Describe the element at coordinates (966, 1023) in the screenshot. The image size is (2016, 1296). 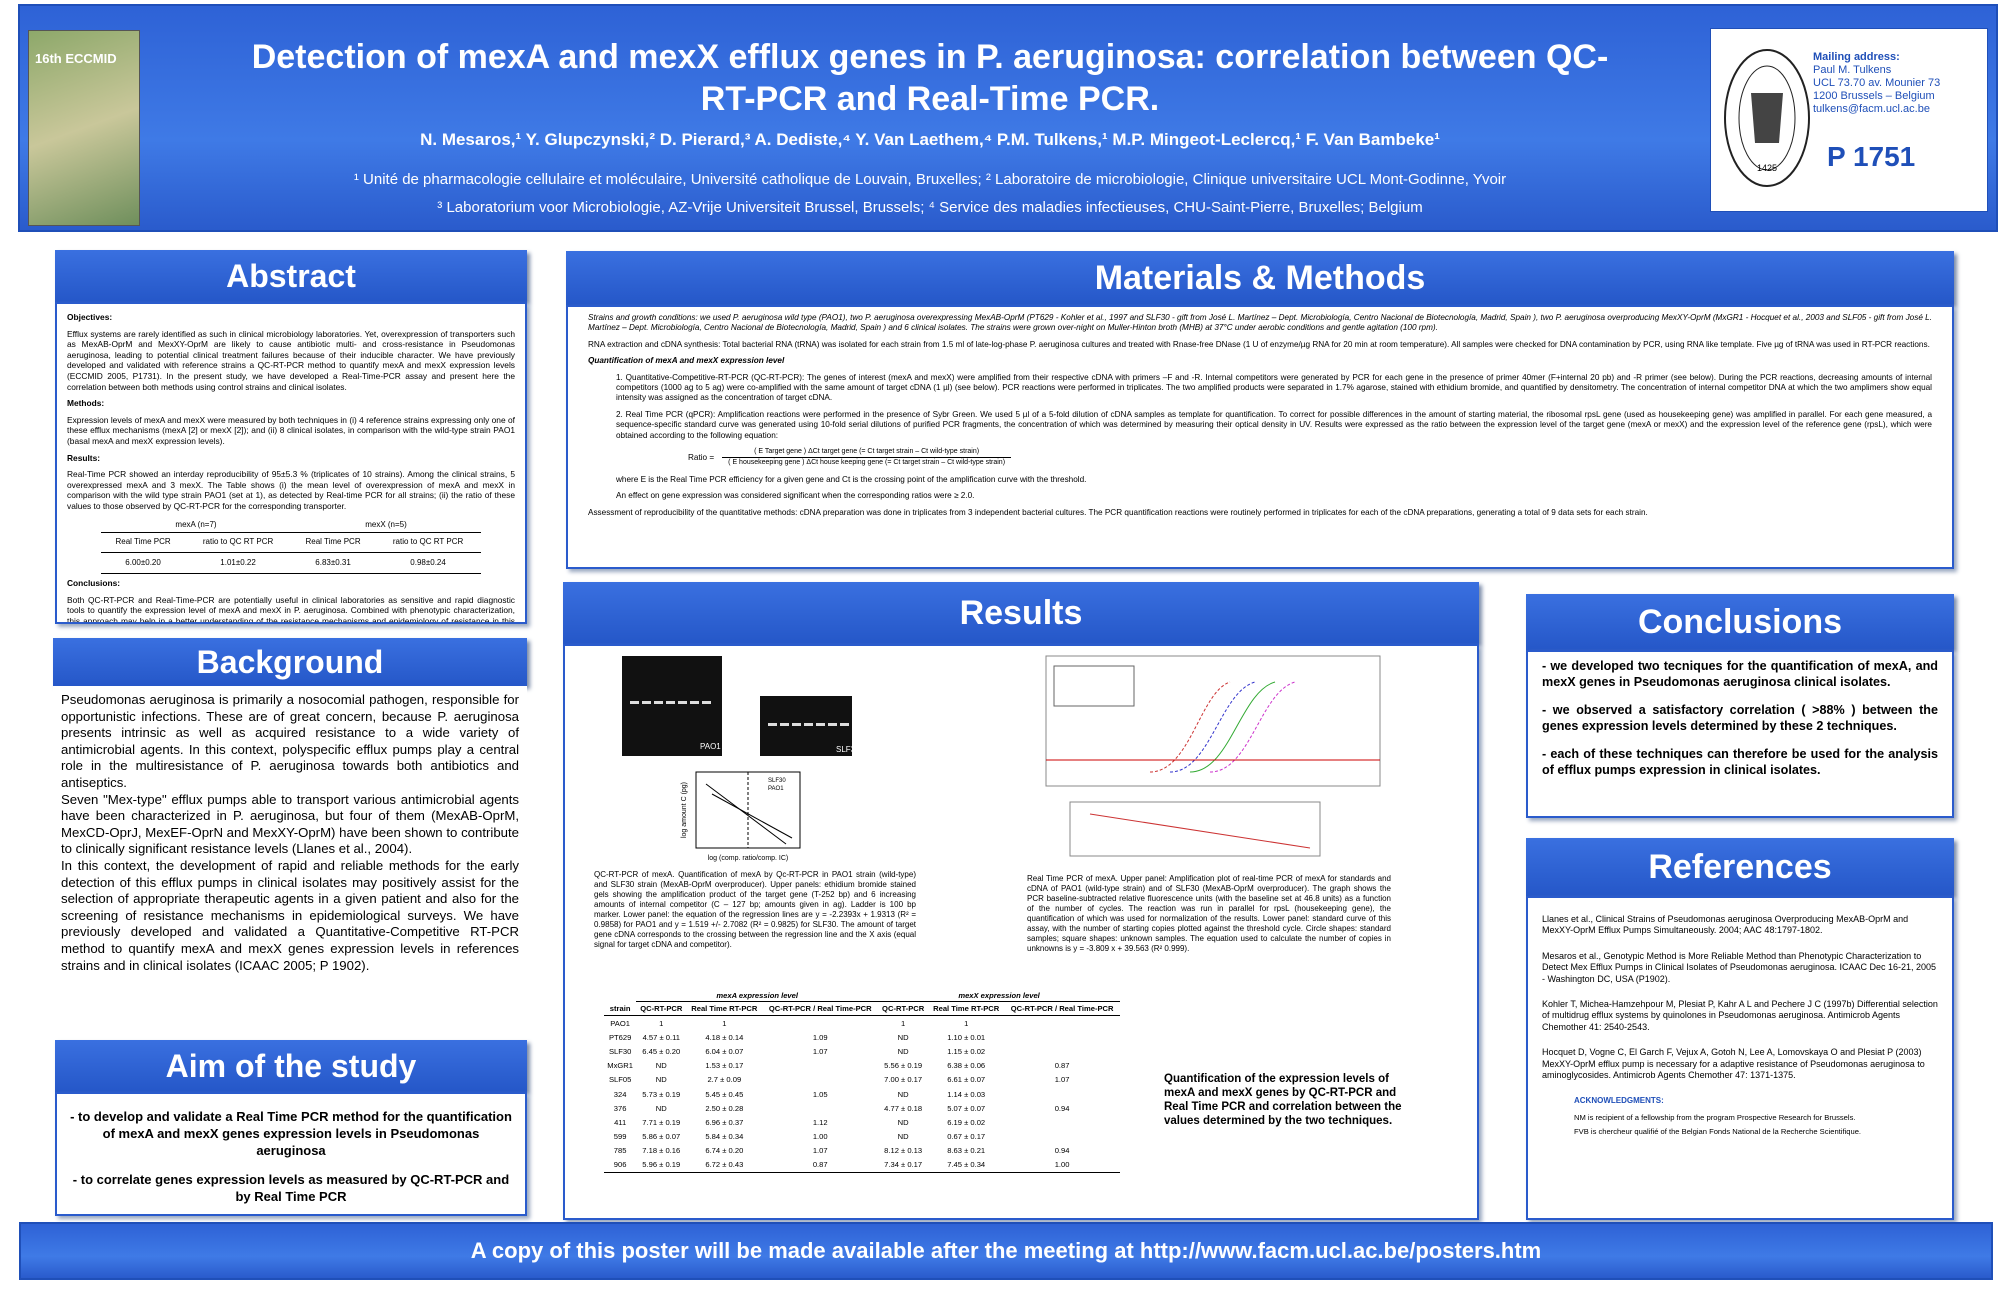
I see `table-cell: 1` at that location.